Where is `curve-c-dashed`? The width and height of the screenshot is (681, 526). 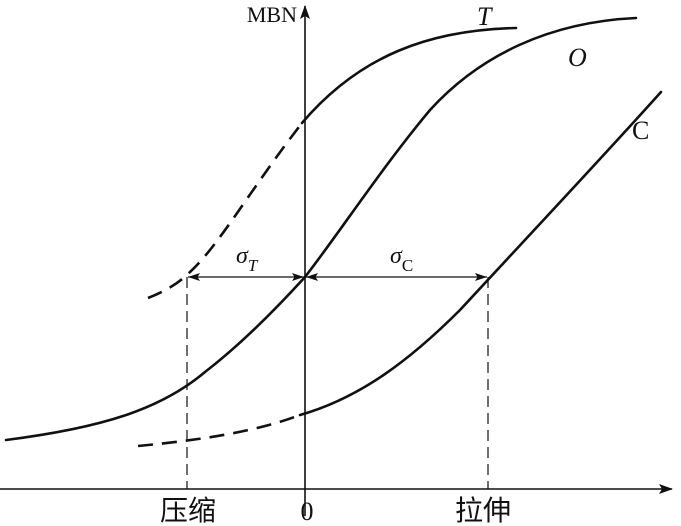 curve-c-dashed is located at coordinates (219, 430).